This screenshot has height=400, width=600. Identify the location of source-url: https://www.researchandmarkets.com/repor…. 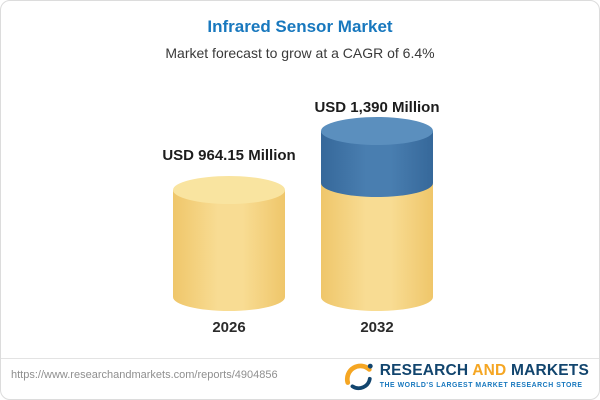
(144, 375).